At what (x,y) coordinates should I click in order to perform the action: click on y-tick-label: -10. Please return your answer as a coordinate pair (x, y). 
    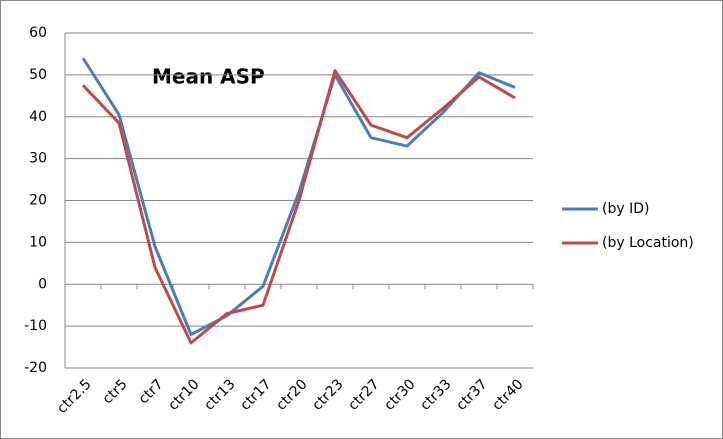
    Looking at the image, I should click on (35, 326).